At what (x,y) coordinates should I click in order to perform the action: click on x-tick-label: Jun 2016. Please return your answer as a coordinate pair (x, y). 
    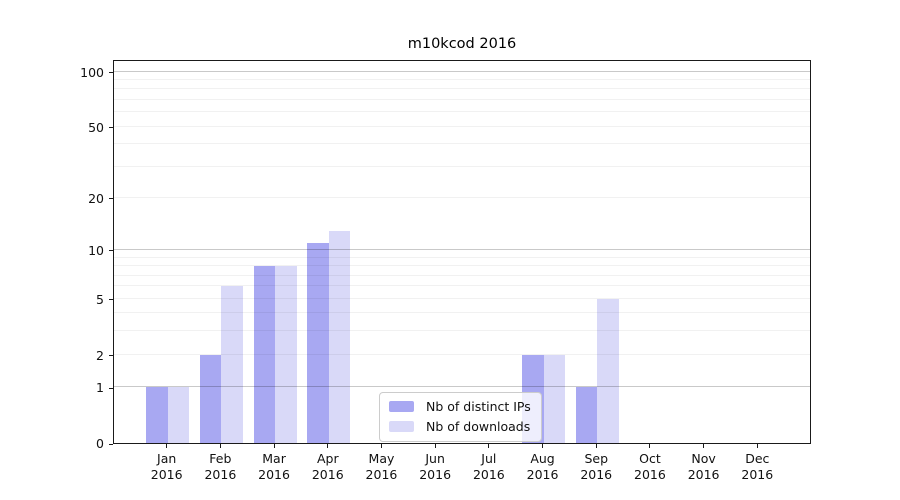
    Looking at the image, I should click on (435, 467).